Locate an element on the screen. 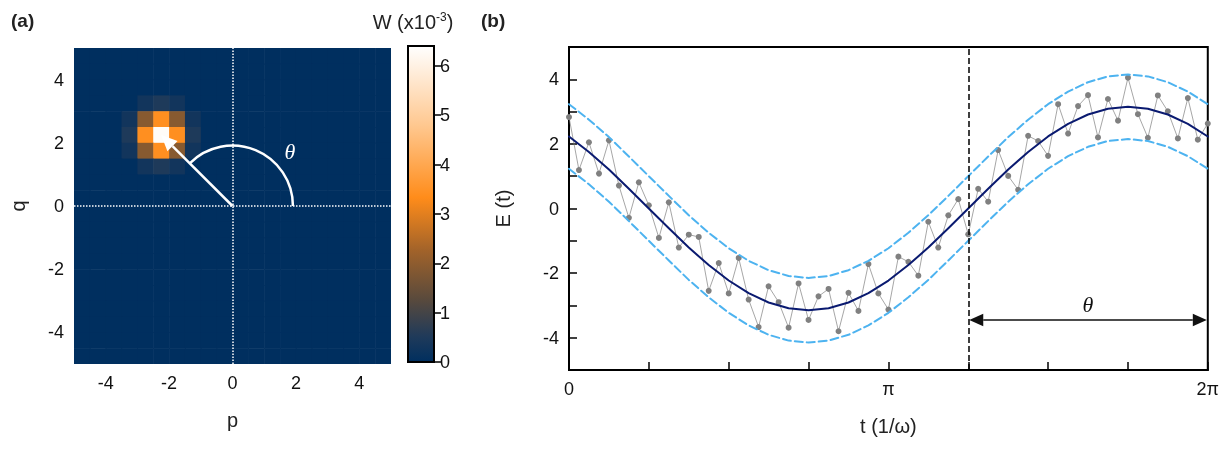  color-bar-label: 5 is located at coordinates (445, 115).